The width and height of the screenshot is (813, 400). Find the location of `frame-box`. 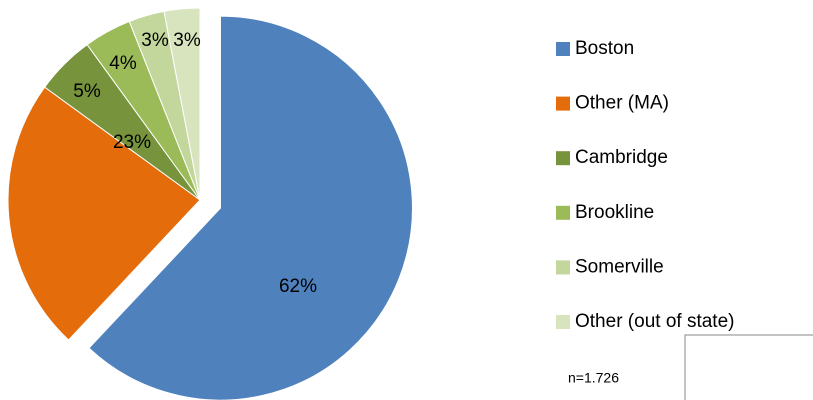

frame-box is located at coordinates (748, 367).